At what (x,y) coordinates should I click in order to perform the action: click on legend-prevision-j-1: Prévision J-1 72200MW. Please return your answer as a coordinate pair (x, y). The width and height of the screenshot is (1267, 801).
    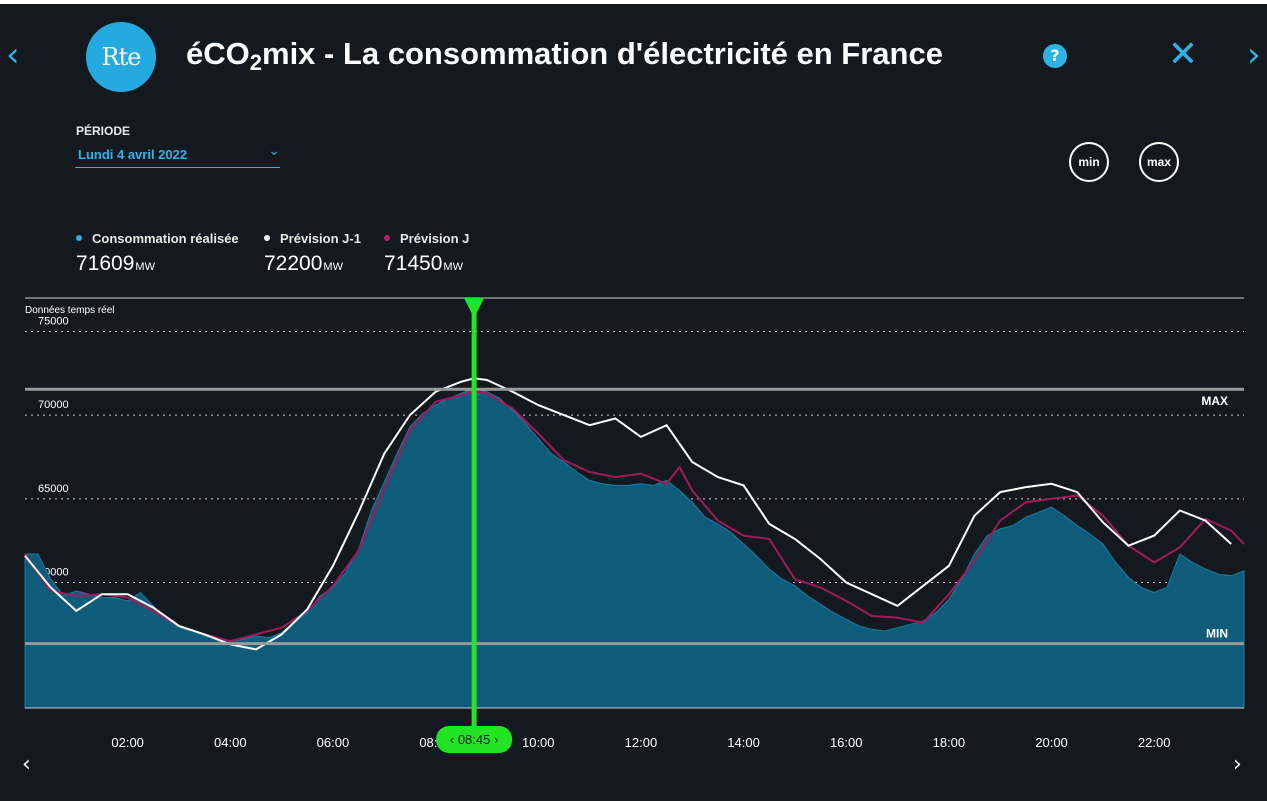
    Looking at the image, I should click on (312, 253).